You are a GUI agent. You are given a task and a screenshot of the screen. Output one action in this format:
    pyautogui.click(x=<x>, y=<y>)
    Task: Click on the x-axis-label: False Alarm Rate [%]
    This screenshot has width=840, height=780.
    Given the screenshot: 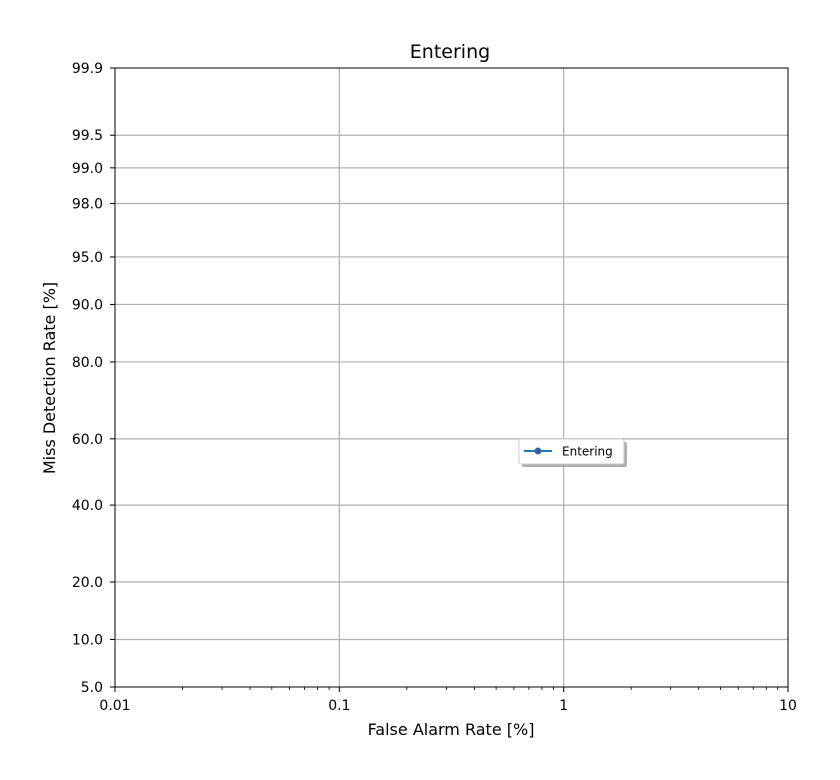 What is the action you would take?
    pyautogui.click(x=451, y=729)
    